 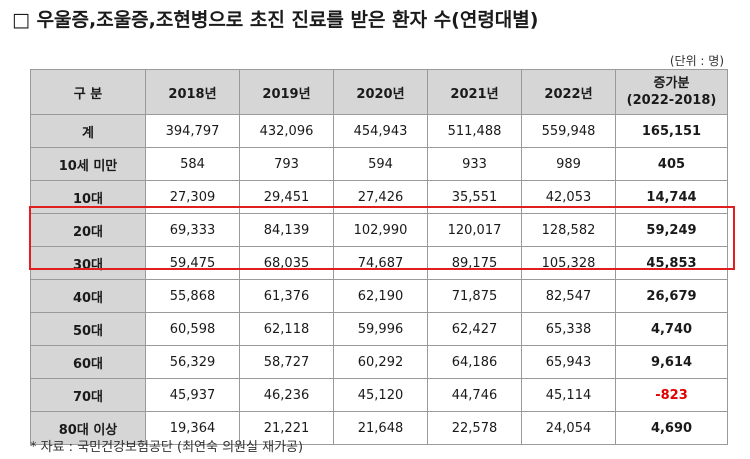 I want to click on table-cell: 45,120, so click(x=380, y=395).